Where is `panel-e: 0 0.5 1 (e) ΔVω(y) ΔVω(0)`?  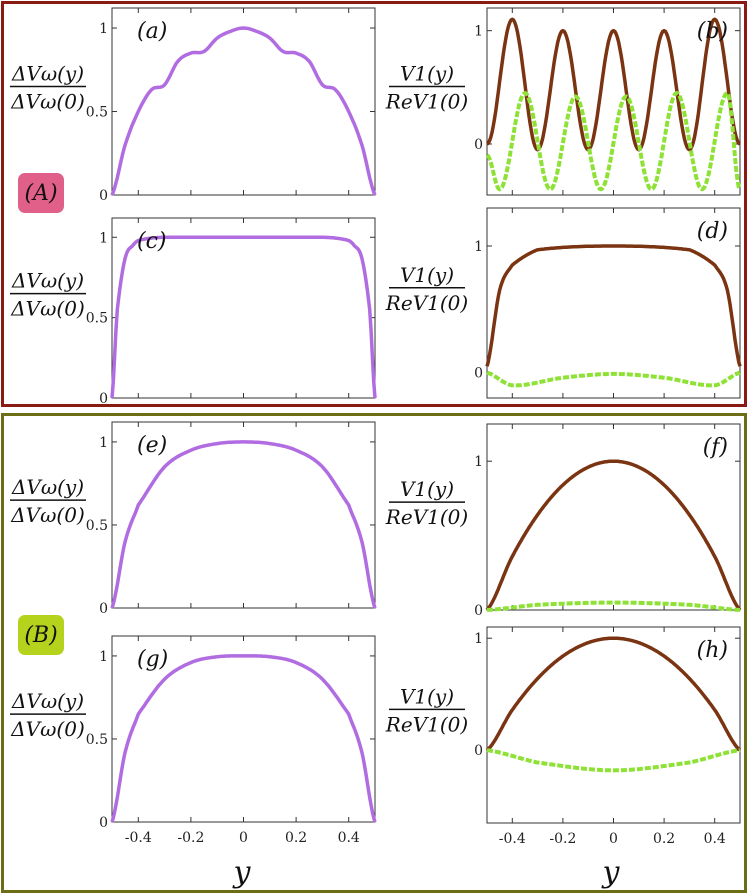
panel-e: 0 0.5 1 (e) ΔVω(y) ΔVω(0) is located at coordinates (193, 519).